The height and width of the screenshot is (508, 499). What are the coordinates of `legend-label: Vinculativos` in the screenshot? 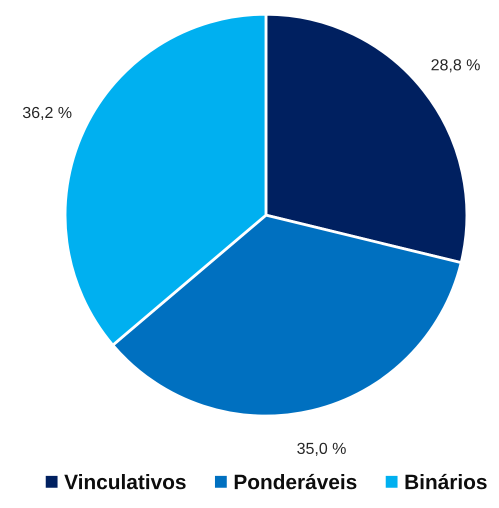 It's located at (125, 482).